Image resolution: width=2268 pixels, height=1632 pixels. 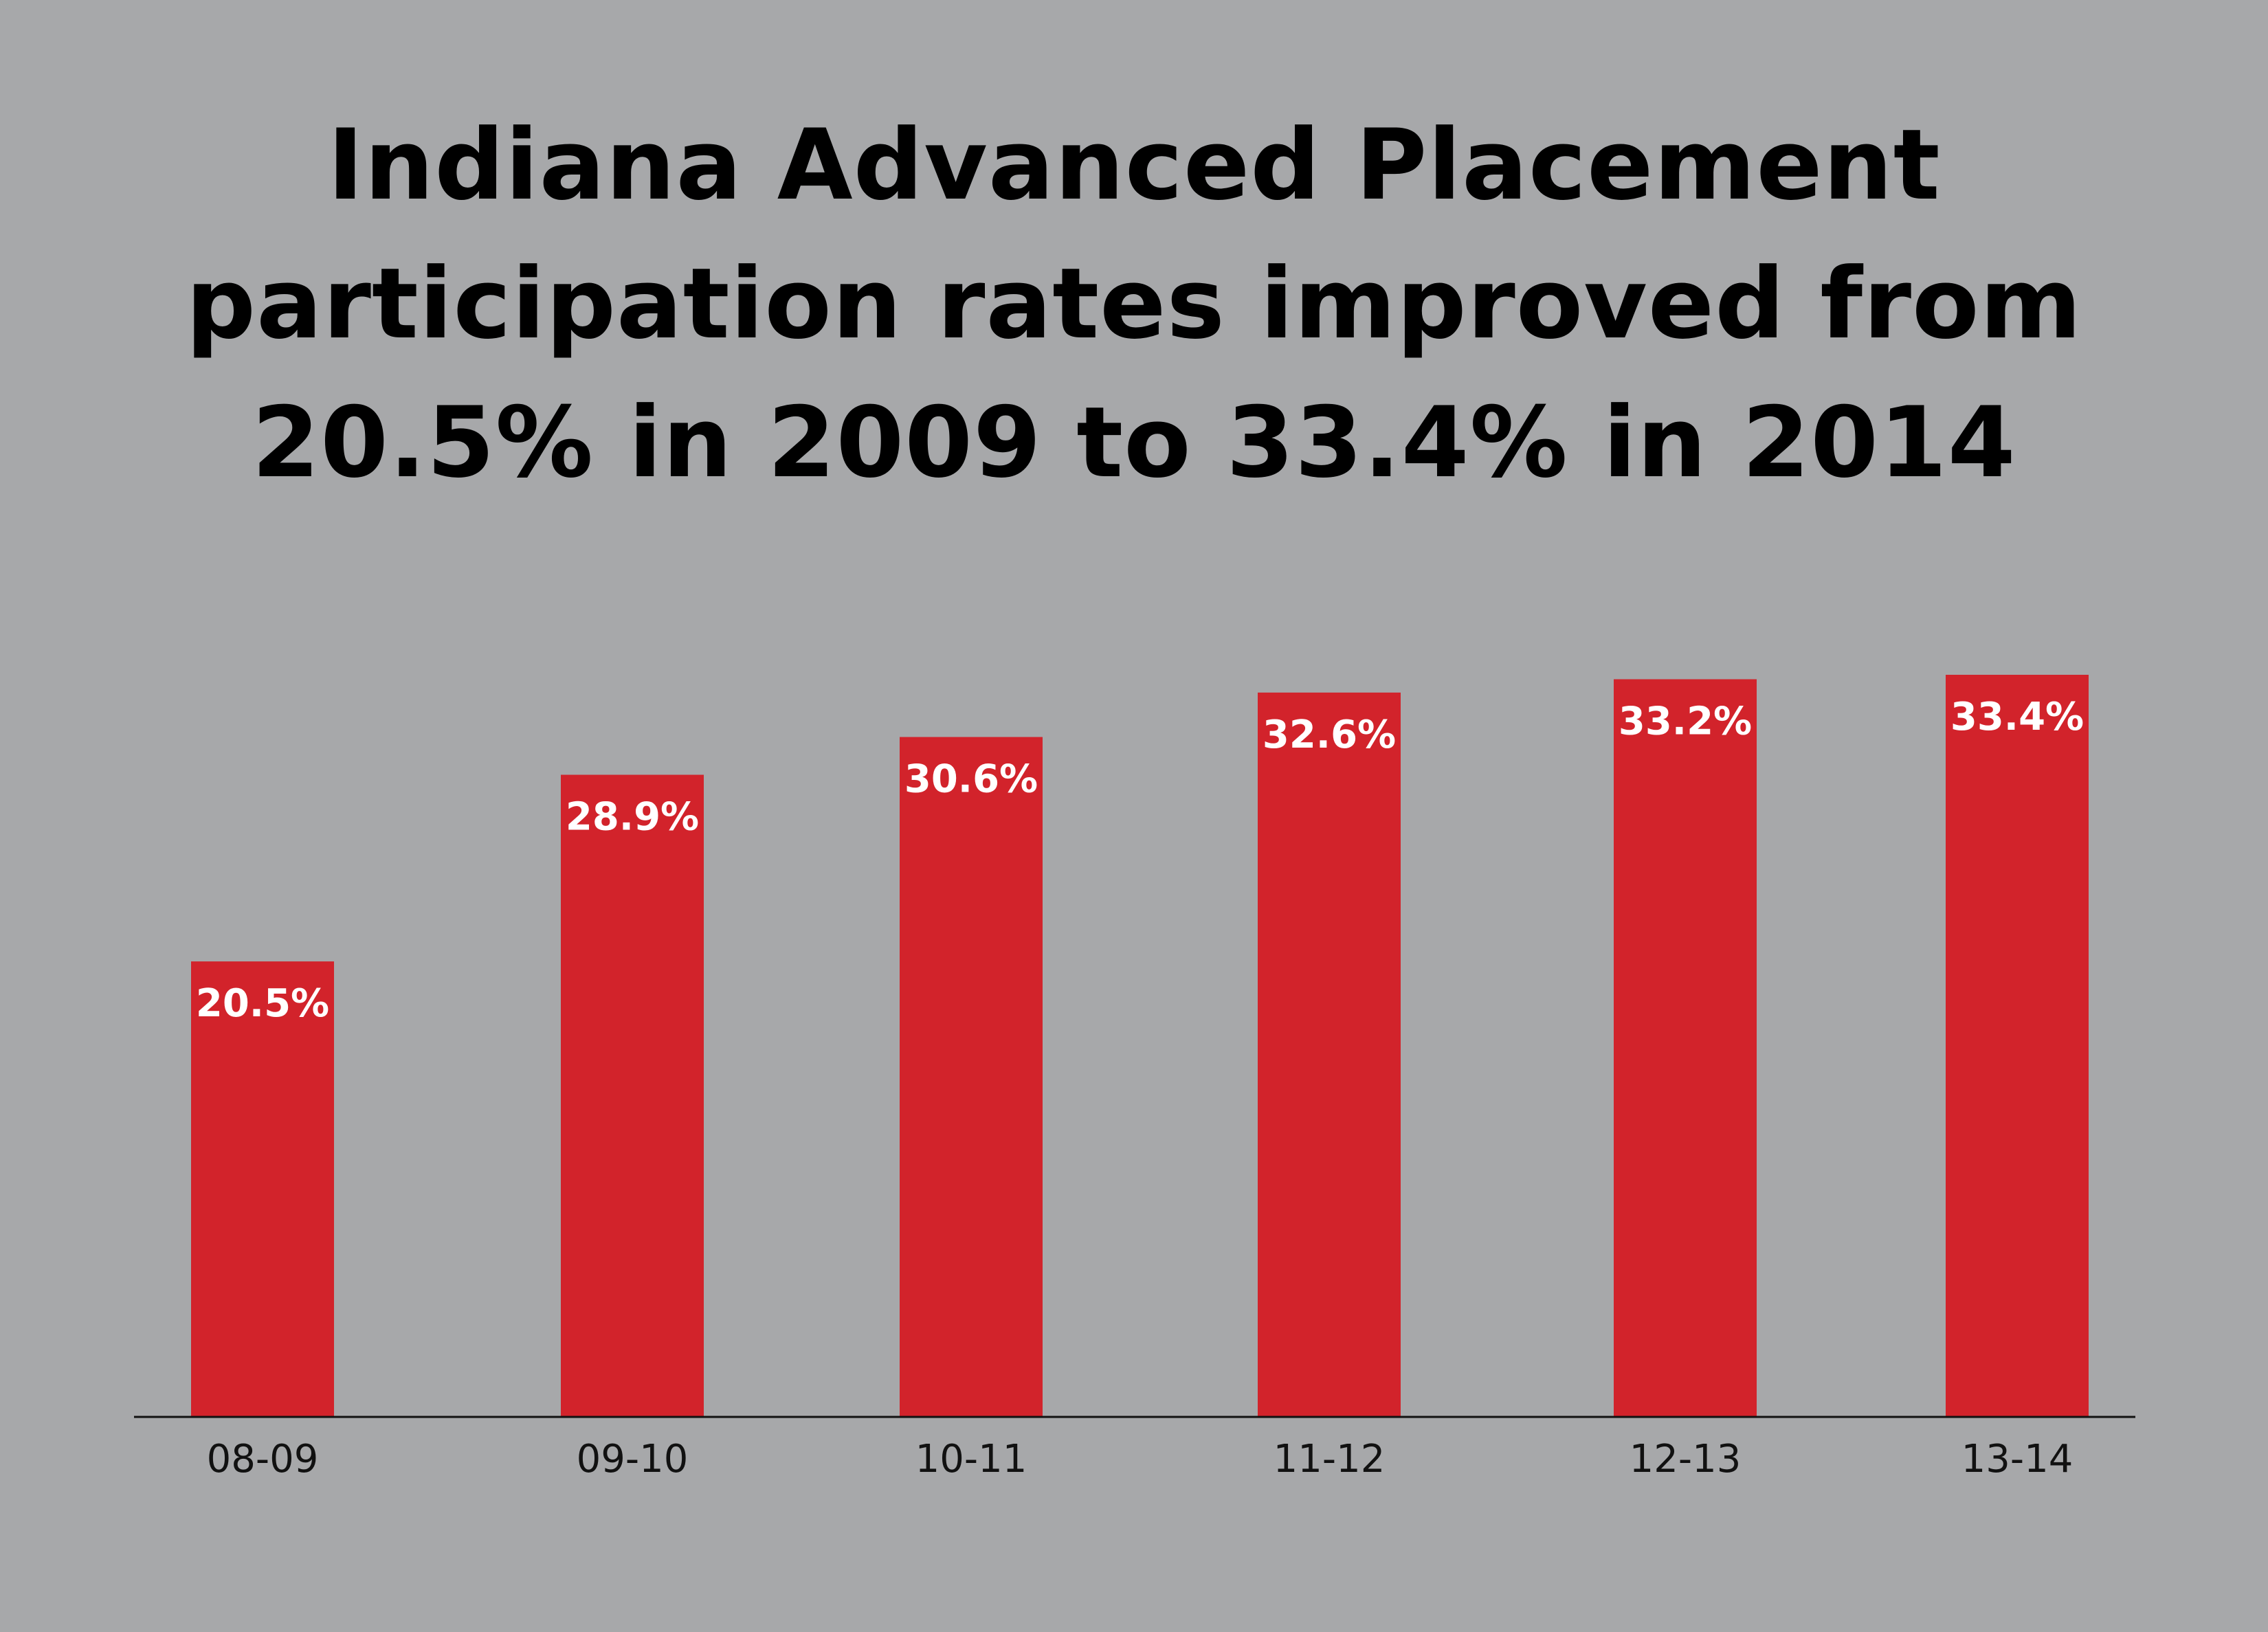 I want to click on x-tick-label-10-11: 10-11, so click(x=971, y=1459).